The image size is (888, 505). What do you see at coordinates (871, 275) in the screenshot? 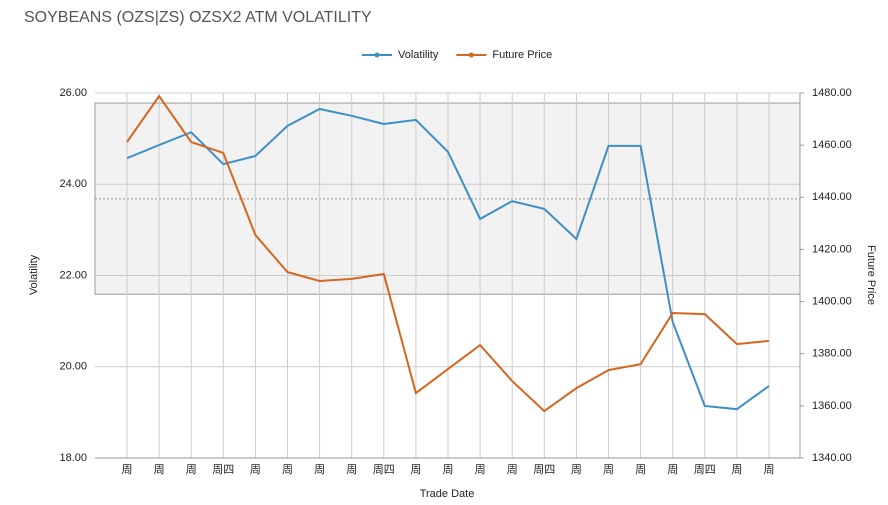
I see `y2-axis-label: Future Price` at bounding box center [871, 275].